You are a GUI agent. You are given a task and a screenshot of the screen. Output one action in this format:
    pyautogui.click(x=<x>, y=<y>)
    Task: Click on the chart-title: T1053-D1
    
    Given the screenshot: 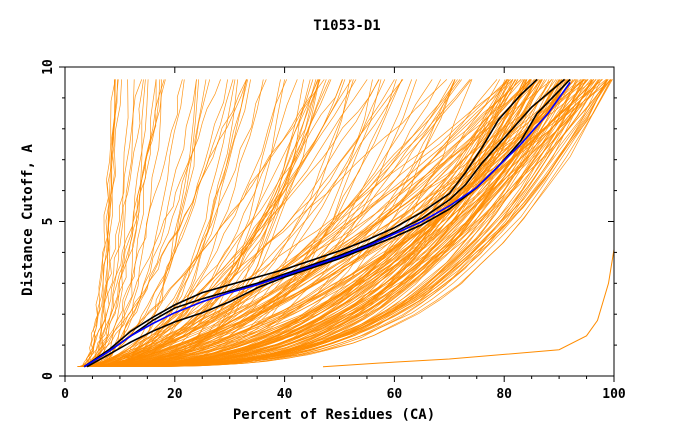 What is the action you would take?
    pyautogui.click(x=346, y=26)
    